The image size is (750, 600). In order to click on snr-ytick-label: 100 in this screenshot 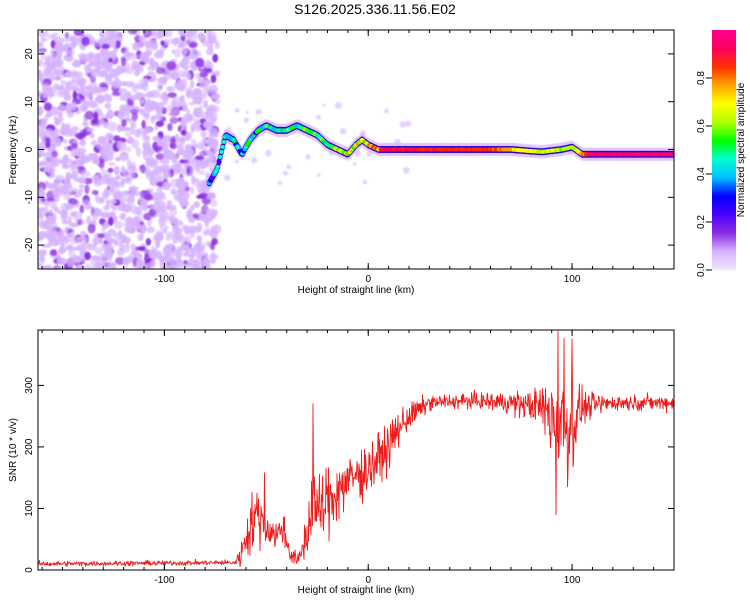, I will do `click(29, 508)`.